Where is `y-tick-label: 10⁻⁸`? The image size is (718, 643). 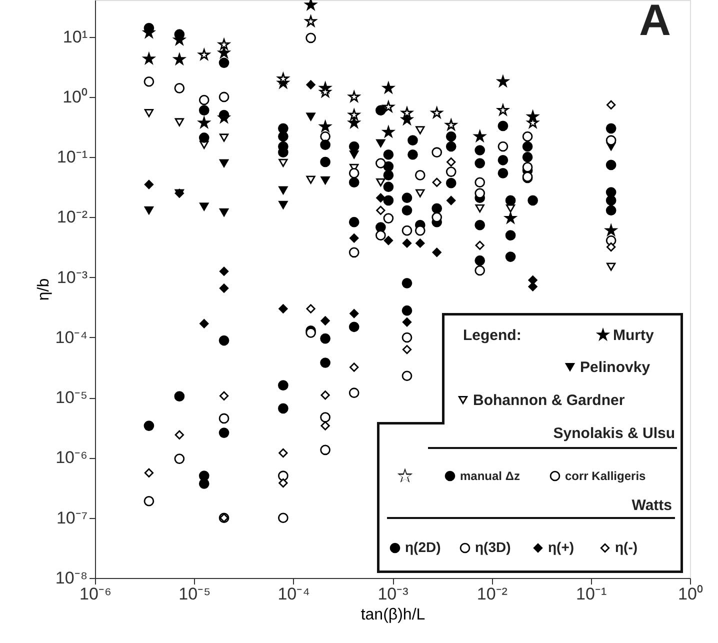 y-tick-label: 10⁻⁸ is located at coordinates (71, 578).